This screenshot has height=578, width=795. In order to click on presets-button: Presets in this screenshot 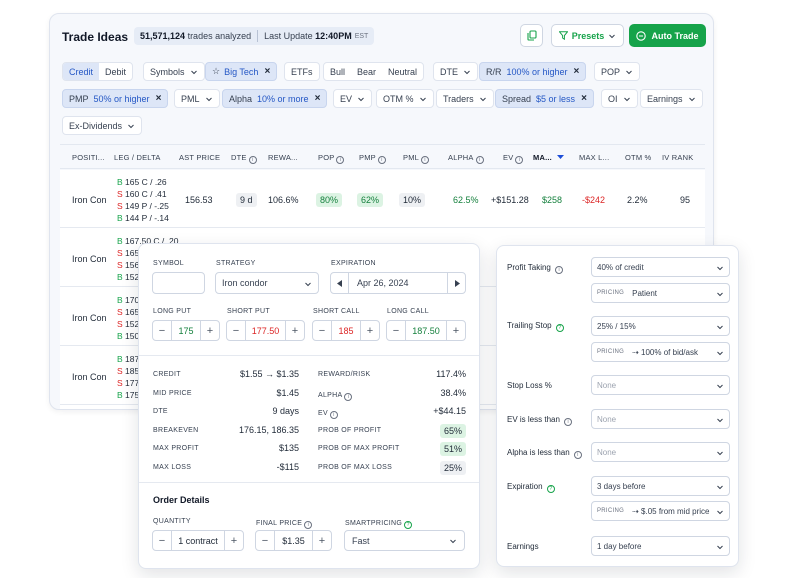, I will do `click(587, 35)`.